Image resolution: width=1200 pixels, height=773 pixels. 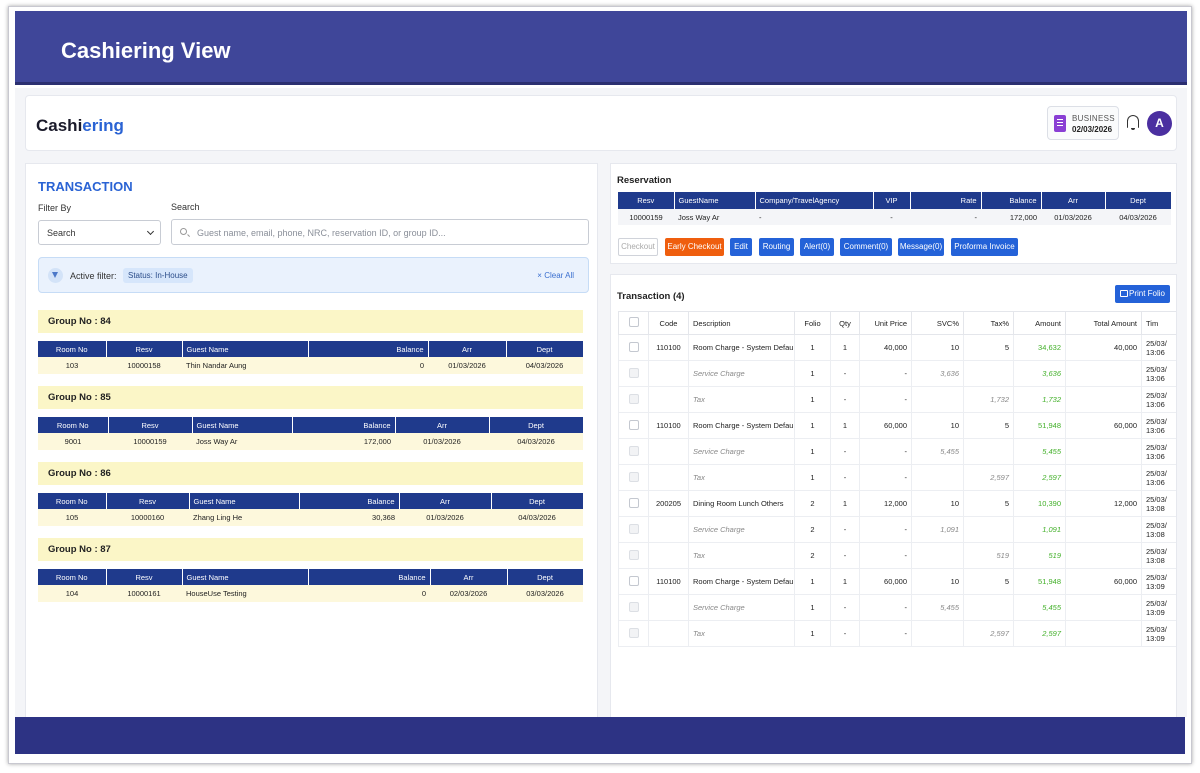 What do you see at coordinates (984, 247) in the screenshot?
I see `proforma-invoice-button: Proforma Invoice` at bounding box center [984, 247].